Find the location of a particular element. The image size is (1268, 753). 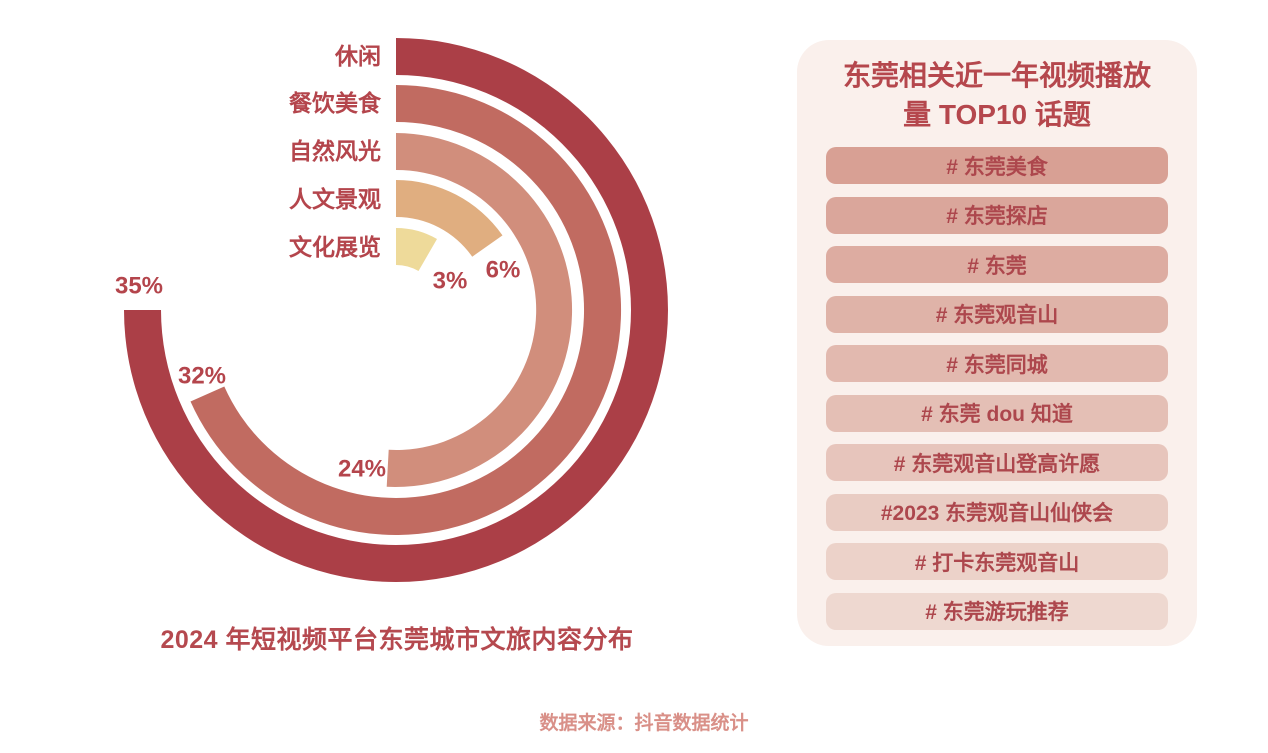

category-label: 文化展览 is located at coordinates (335, 247).